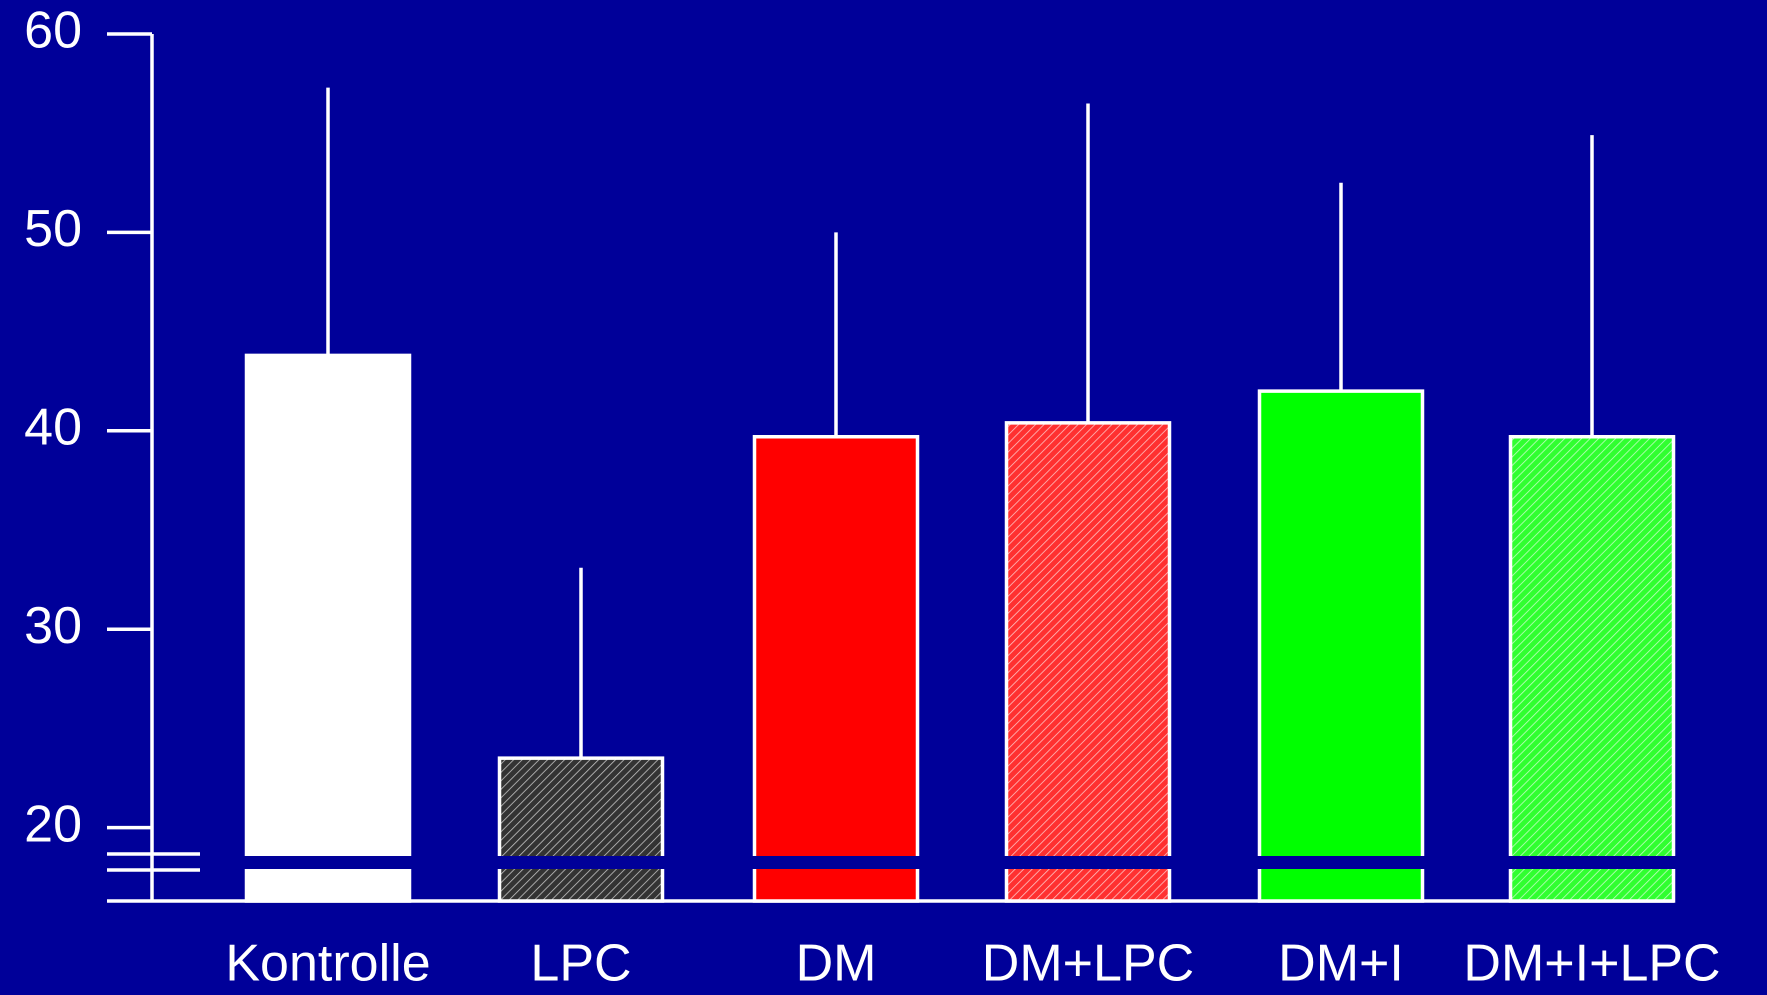  Describe the element at coordinates (836, 964) in the screenshot. I see `x-tick-label: DM` at that location.